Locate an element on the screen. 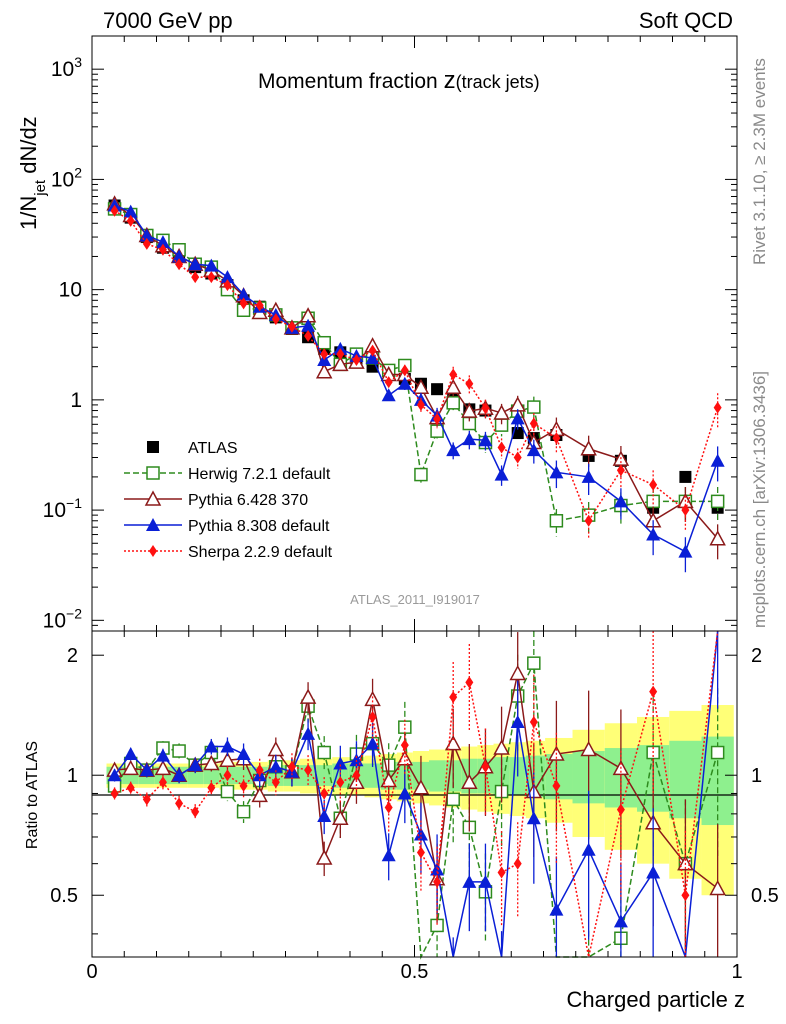 The image size is (786, 1024). main-y-tick-exponent: −1 is located at coordinates (74, 503).